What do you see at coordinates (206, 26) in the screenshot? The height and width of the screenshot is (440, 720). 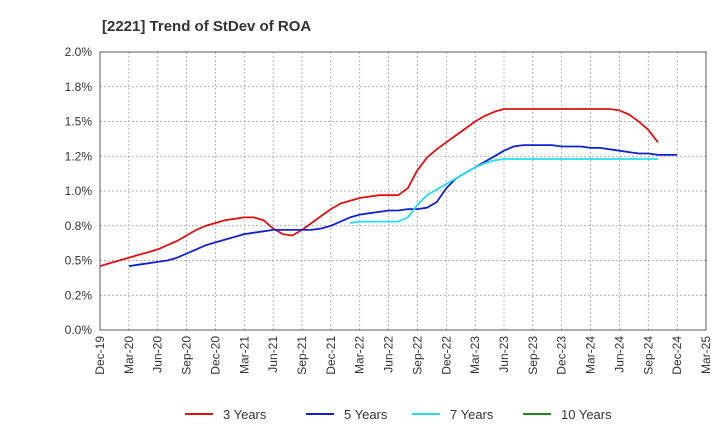 I see `chart-title: [2221] Trend of StDev of ROA` at bounding box center [206, 26].